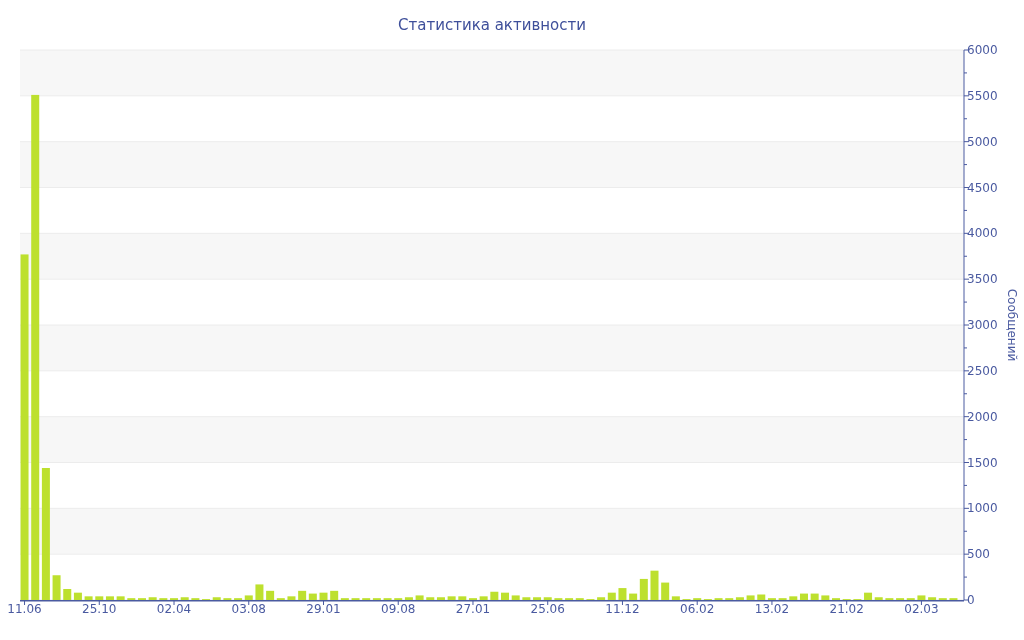 This screenshot has width=1024, height=640. Describe the element at coordinates (174, 609) in the screenshot. I see `x-tick-label: 02.04` at that location.